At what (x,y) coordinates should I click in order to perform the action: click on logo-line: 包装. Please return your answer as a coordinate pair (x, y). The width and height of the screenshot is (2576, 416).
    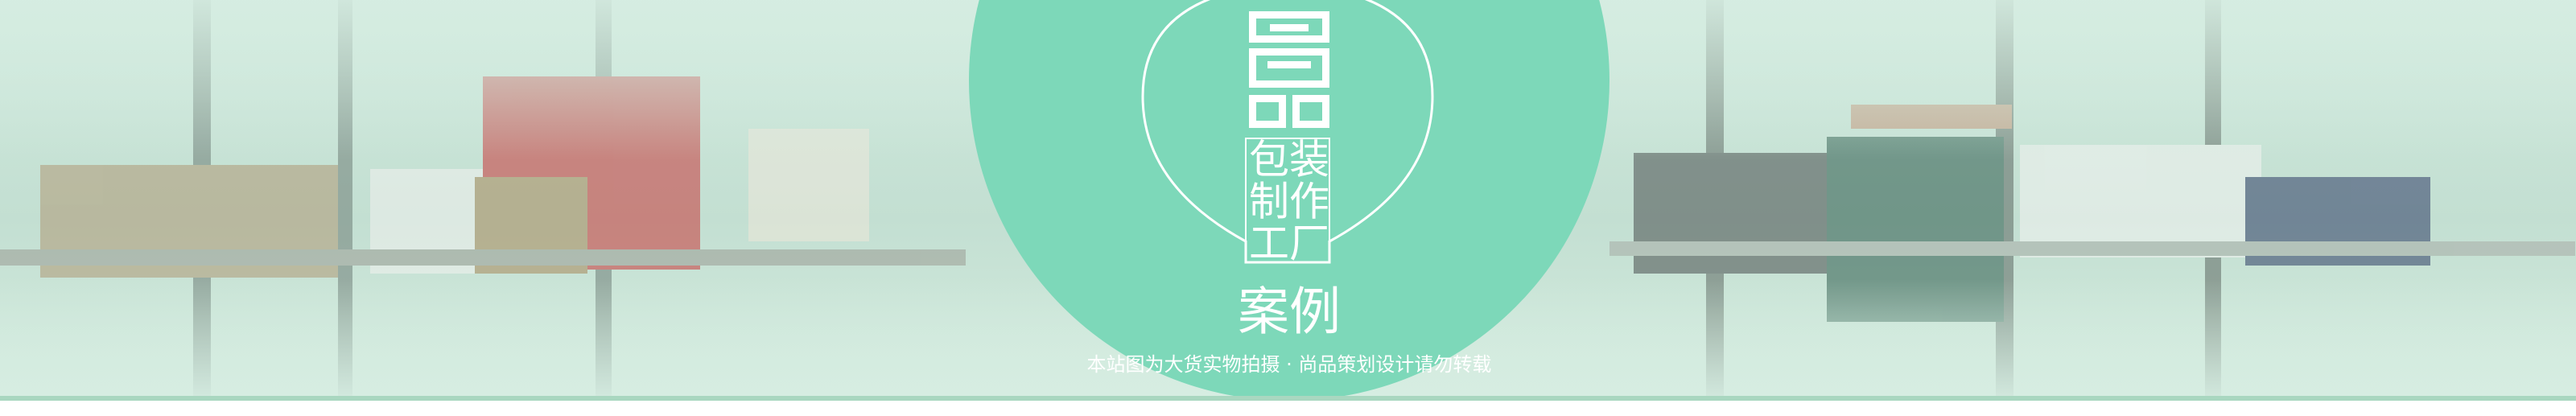
    Looking at the image, I should click on (1289, 160).